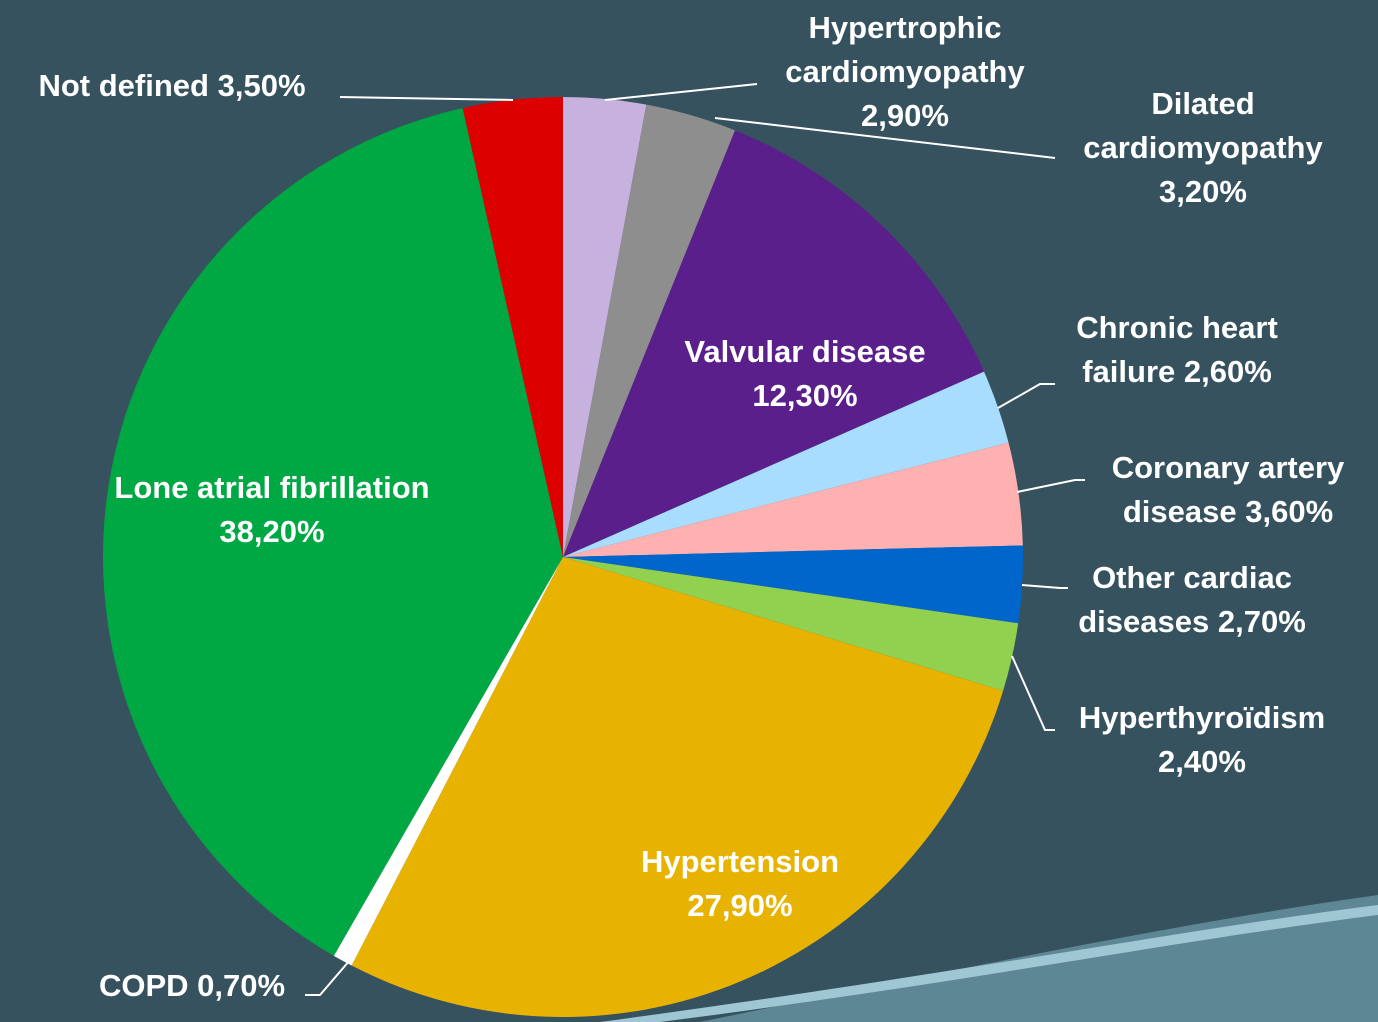  What do you see at coordinates (805, 395) in the screenshot?
I see `label-value: 12,30%` at bounding box center [805, 395].